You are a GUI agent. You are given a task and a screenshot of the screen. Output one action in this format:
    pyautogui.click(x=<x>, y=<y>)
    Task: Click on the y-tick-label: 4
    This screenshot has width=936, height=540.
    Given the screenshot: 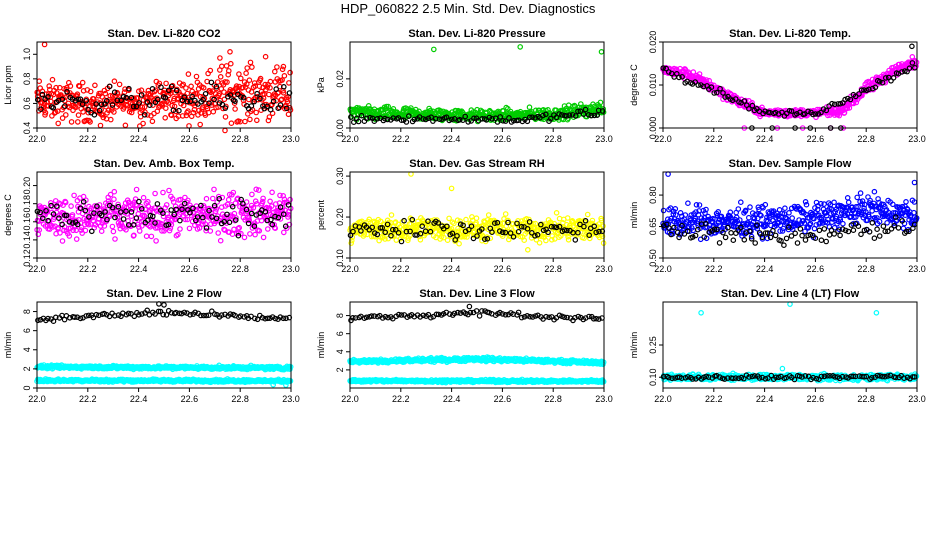 What is the action you would take?
    pyautogui.click(x=27, y=349)
    